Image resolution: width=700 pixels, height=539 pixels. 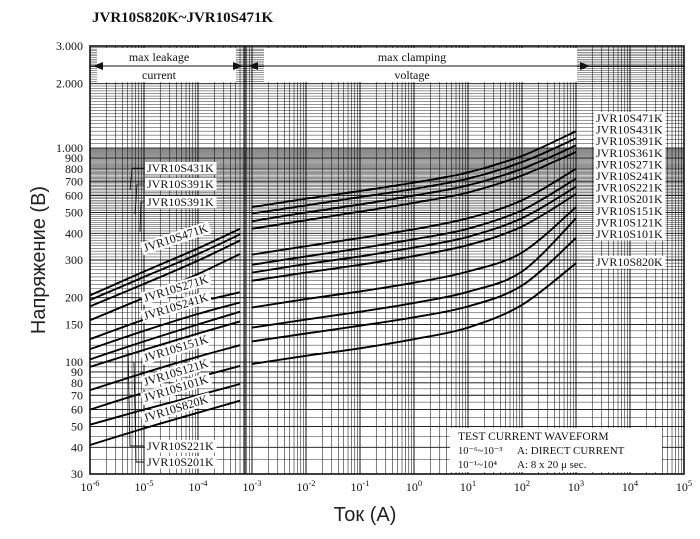 What do you see at coordinates (176, 408) in the screenshot?
I see `left-curve-label-7-bg` at bounding box center [176, 408].